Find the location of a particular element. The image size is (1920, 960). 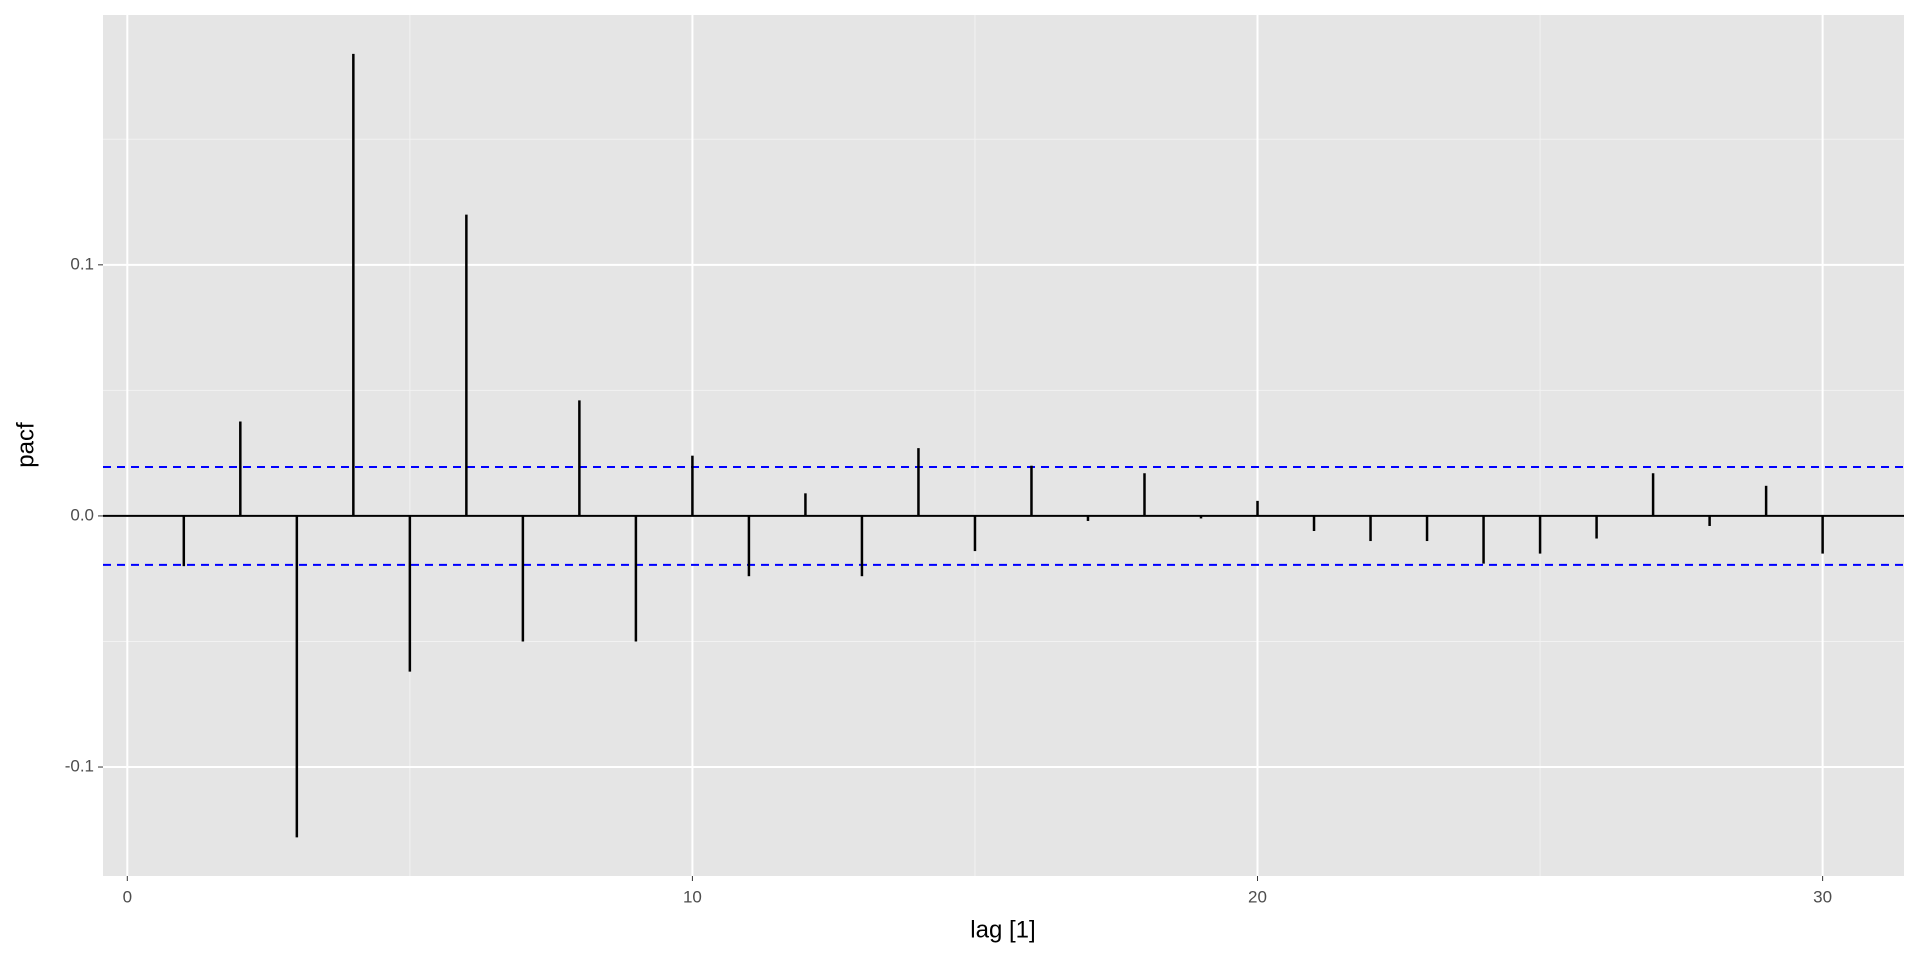

x-tick-label: 20 is located at coordinates (1257, 896).